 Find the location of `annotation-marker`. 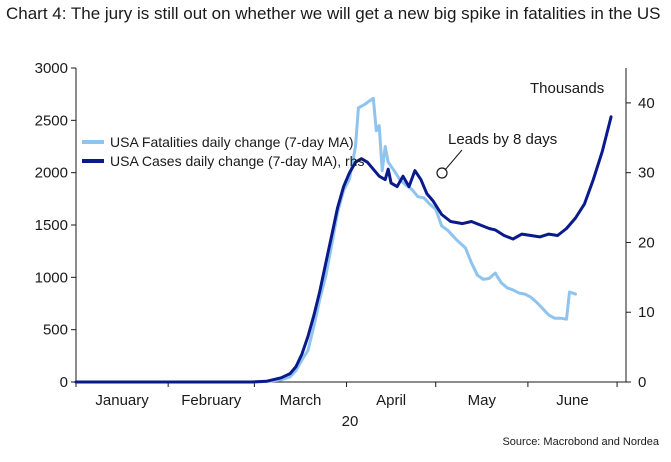

annotation-marker is located at coordinates (442, 173).